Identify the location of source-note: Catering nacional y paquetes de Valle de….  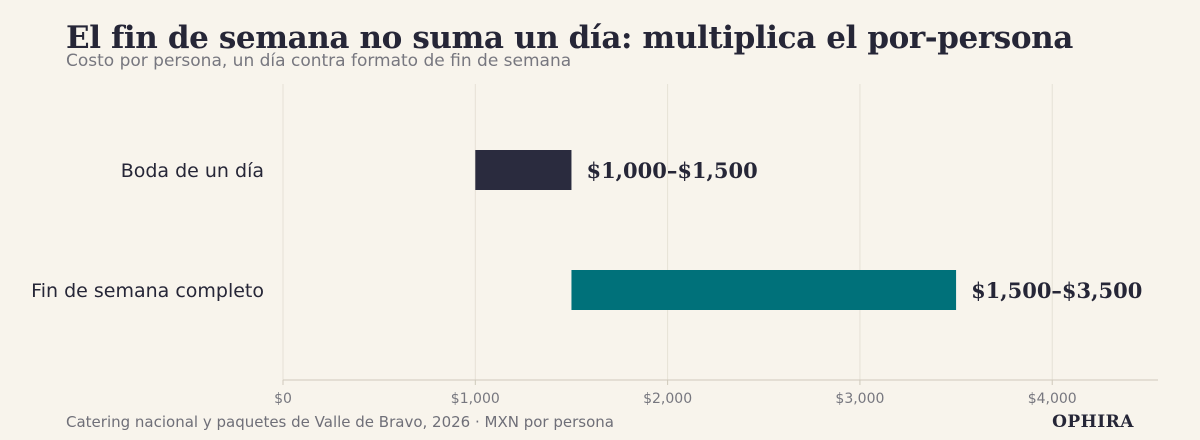
(340, 422).